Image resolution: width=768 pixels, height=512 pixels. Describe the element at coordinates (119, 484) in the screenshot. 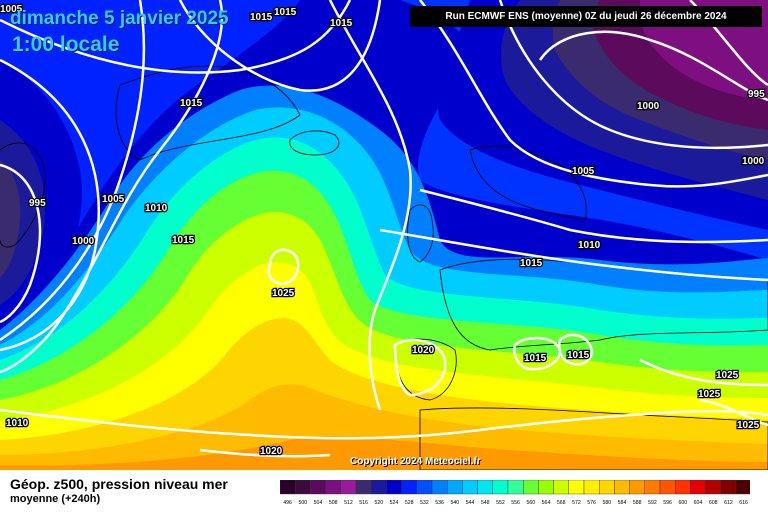

I see `caption-title: Géop. z500, pression niveau mer` at that location.